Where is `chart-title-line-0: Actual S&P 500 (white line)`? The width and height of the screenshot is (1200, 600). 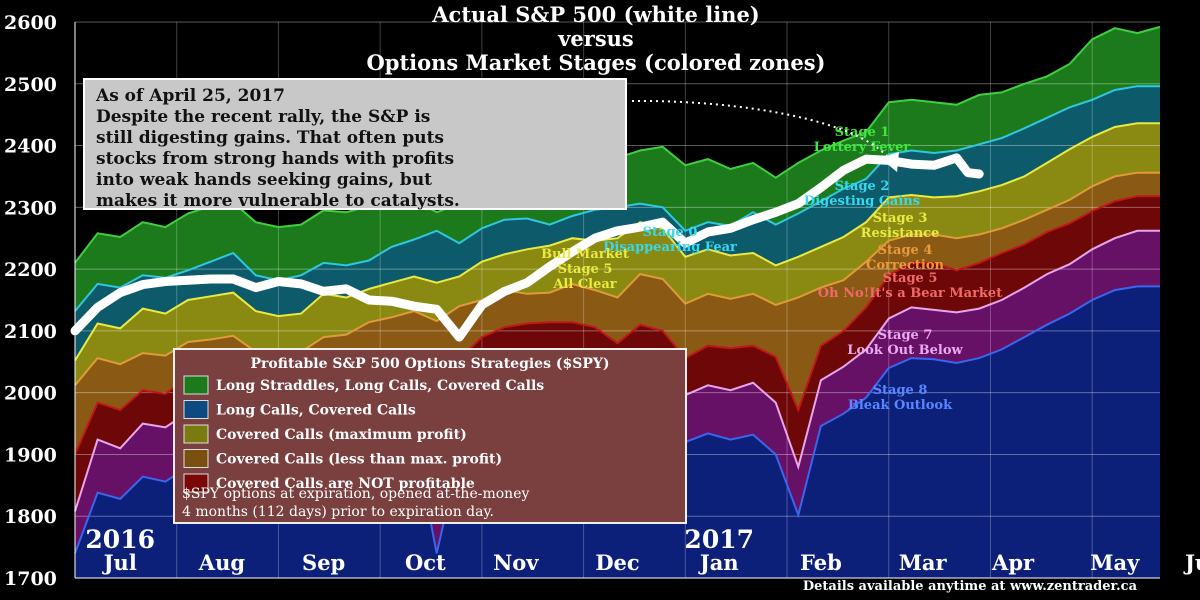 chart-title-line-0: Actual S&P 500 (white line) is located at coordinates (595, 14).